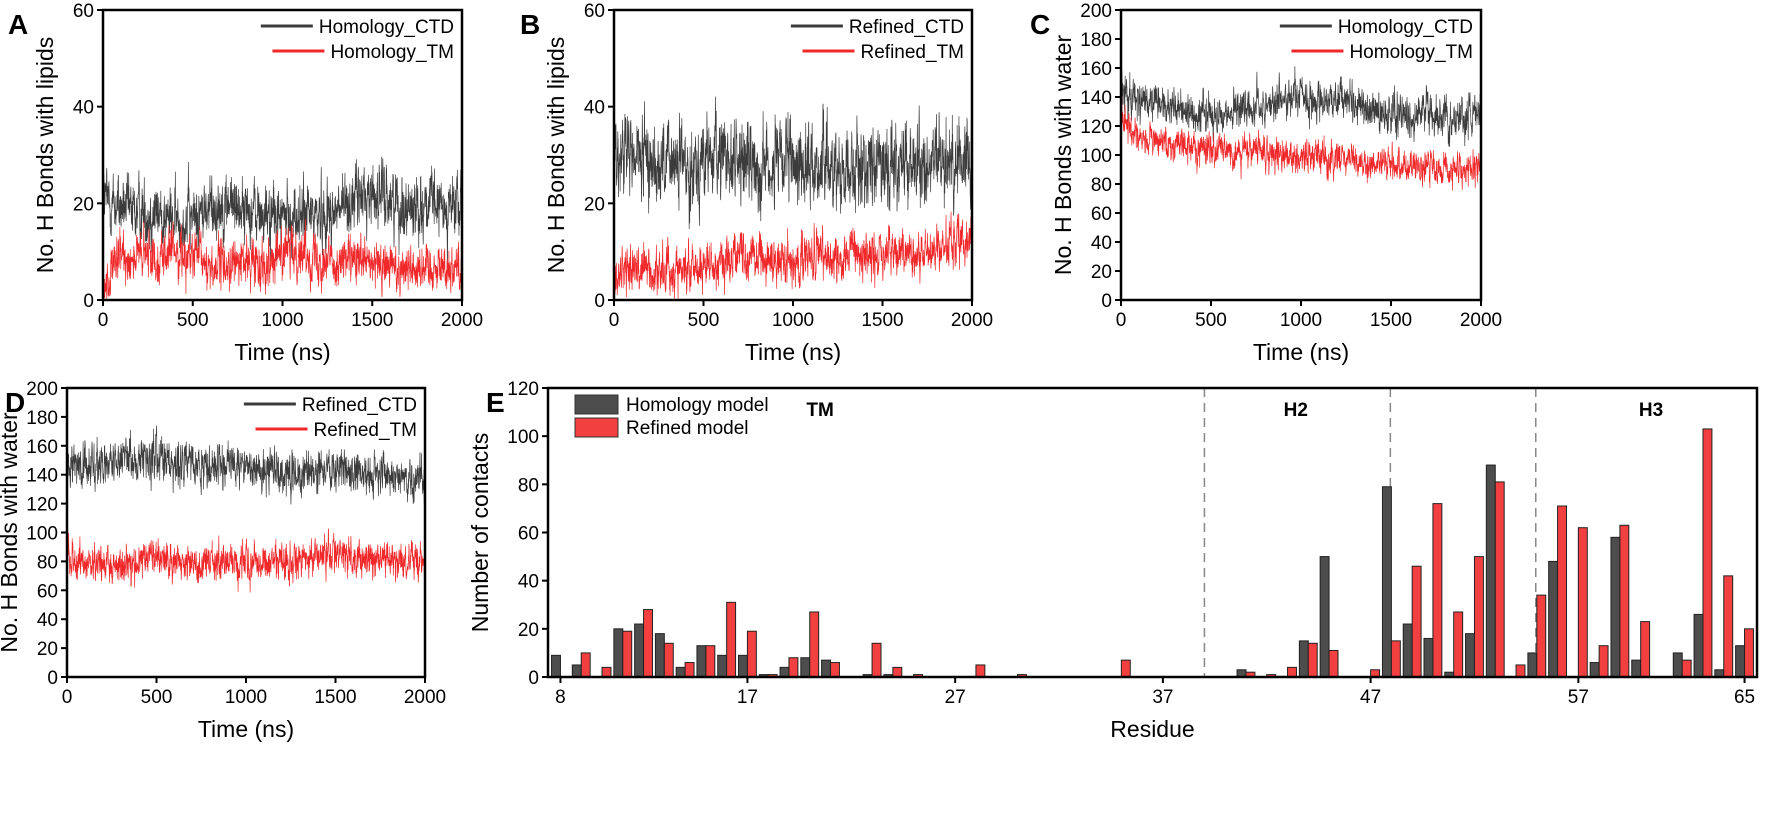 The width and height of the screenshot is (1772, 840). What do you see at coordinates (495, 402) in the screenshot?
I see `panel-label: E` at bounding box center [495, 402].